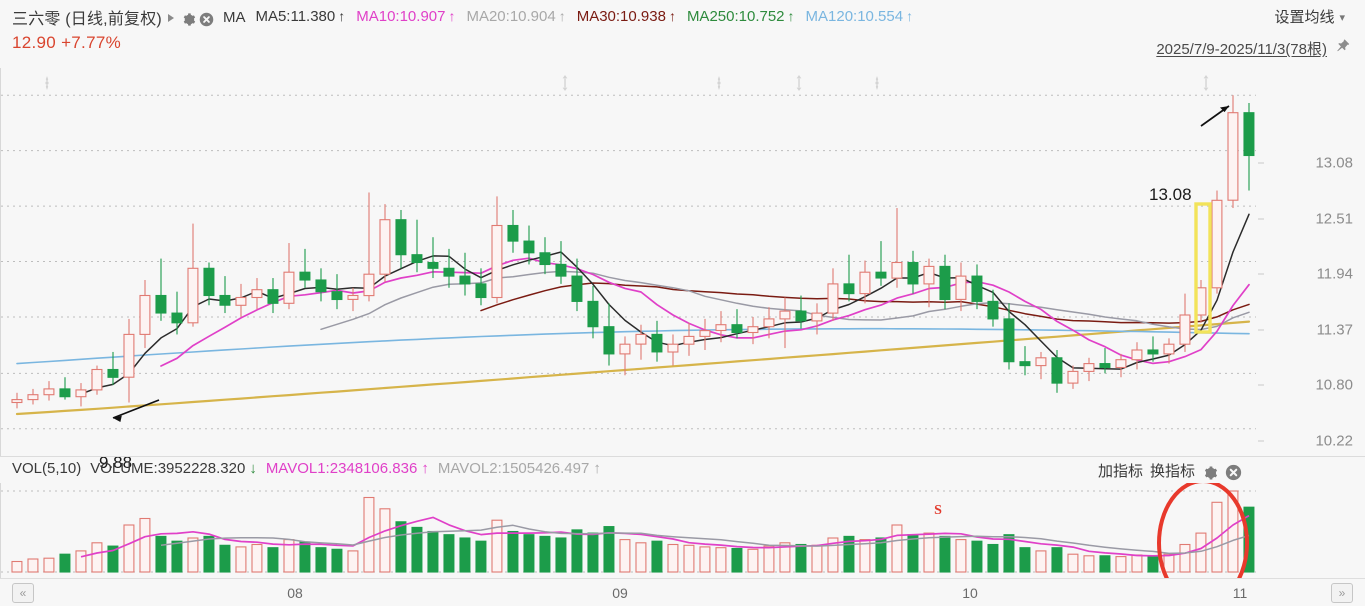 The width and height of the screenshot is (1365, 606). What do you see at coordinates (1334, 329) in the screenshot?
I see `price-axis-label: 11.37` at bounding box center [1334, 329].